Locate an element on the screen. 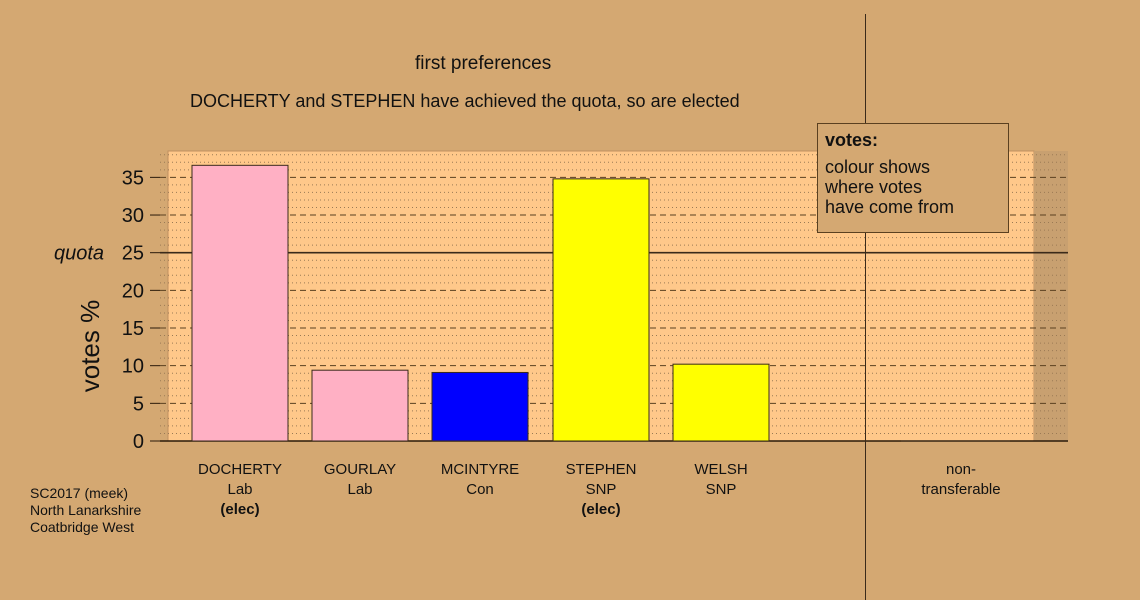 This screenshot has height=600, width=1140. candidate-name: GOURLAY is located at coordinates (360, 469).